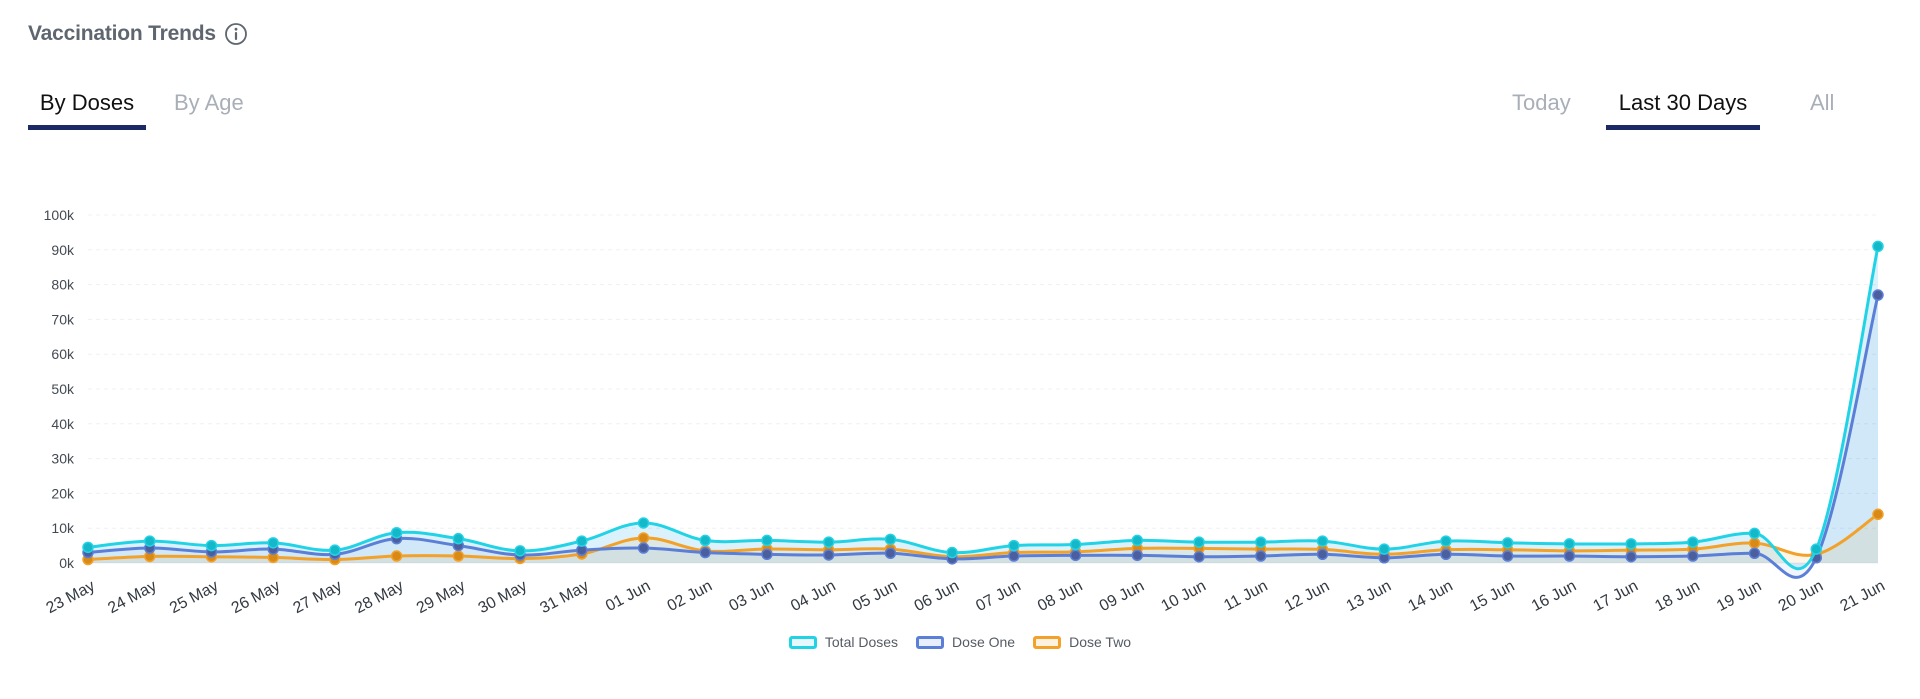 This screenshot has height=699, width=1920. I want to click on legend-swatch-dose-two, so click(1047, 642).